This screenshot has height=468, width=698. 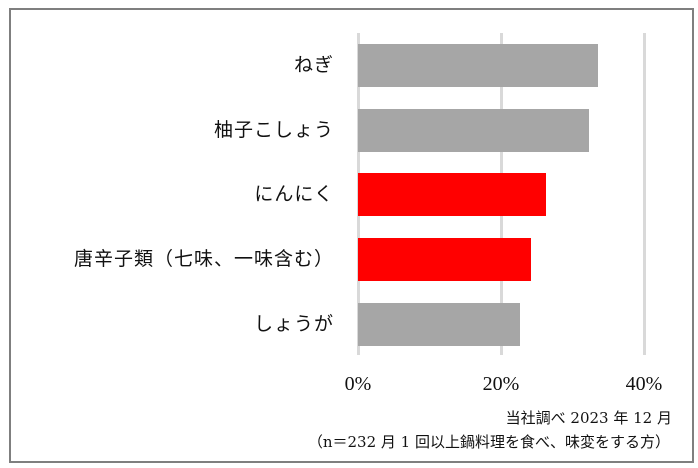 I want to click on x-tick-label: 40%, so click(x=644, y=384).